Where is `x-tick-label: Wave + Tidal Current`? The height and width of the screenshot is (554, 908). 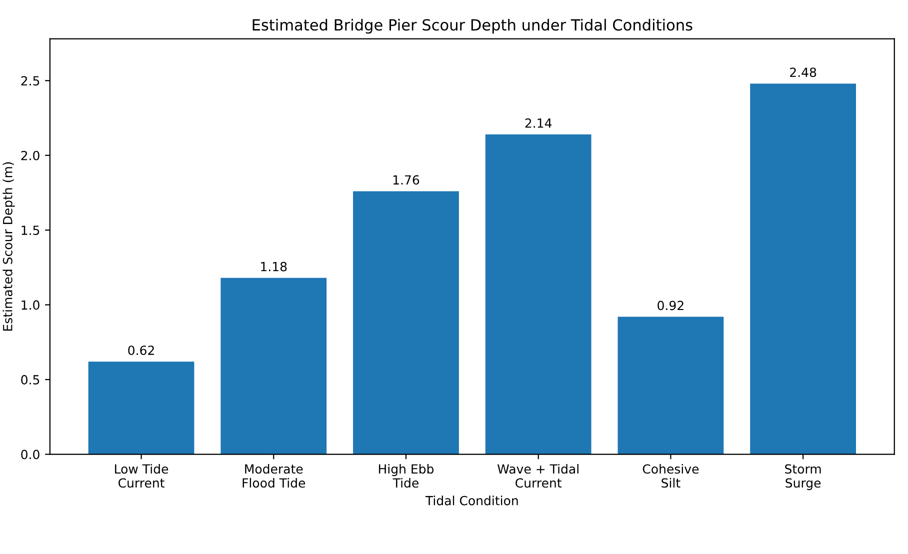
x-tick-label: Wave + Tidal Current is located at coordinates (537, 476).